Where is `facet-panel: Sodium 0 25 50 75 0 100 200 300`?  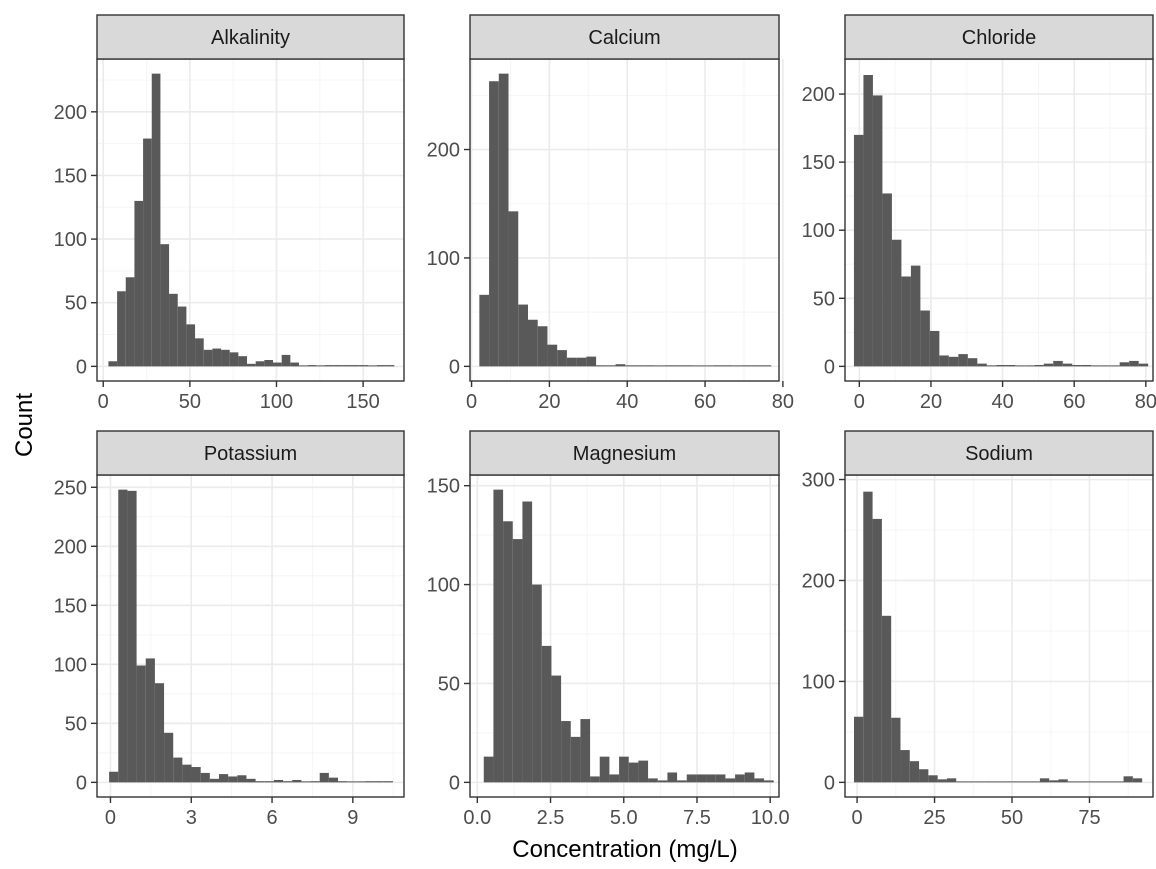
facet-panel: Sodium 0 25 50 75 0 100 200 300 is located at coordinates (978, 629).